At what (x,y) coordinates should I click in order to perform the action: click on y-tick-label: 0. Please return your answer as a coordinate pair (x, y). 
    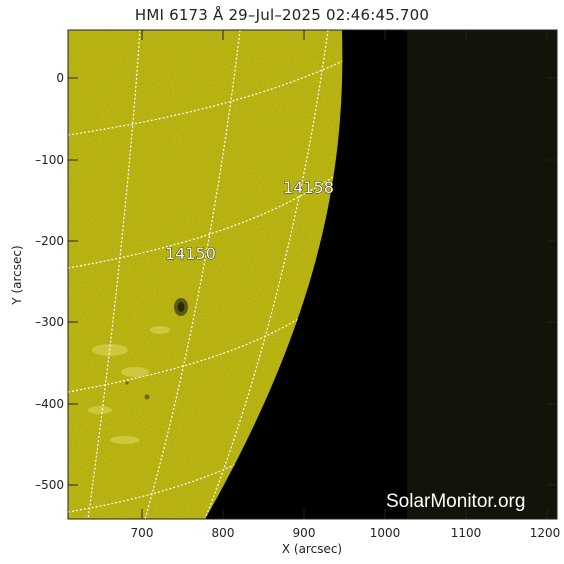
    Looking at the image, I should click on (60, 78).